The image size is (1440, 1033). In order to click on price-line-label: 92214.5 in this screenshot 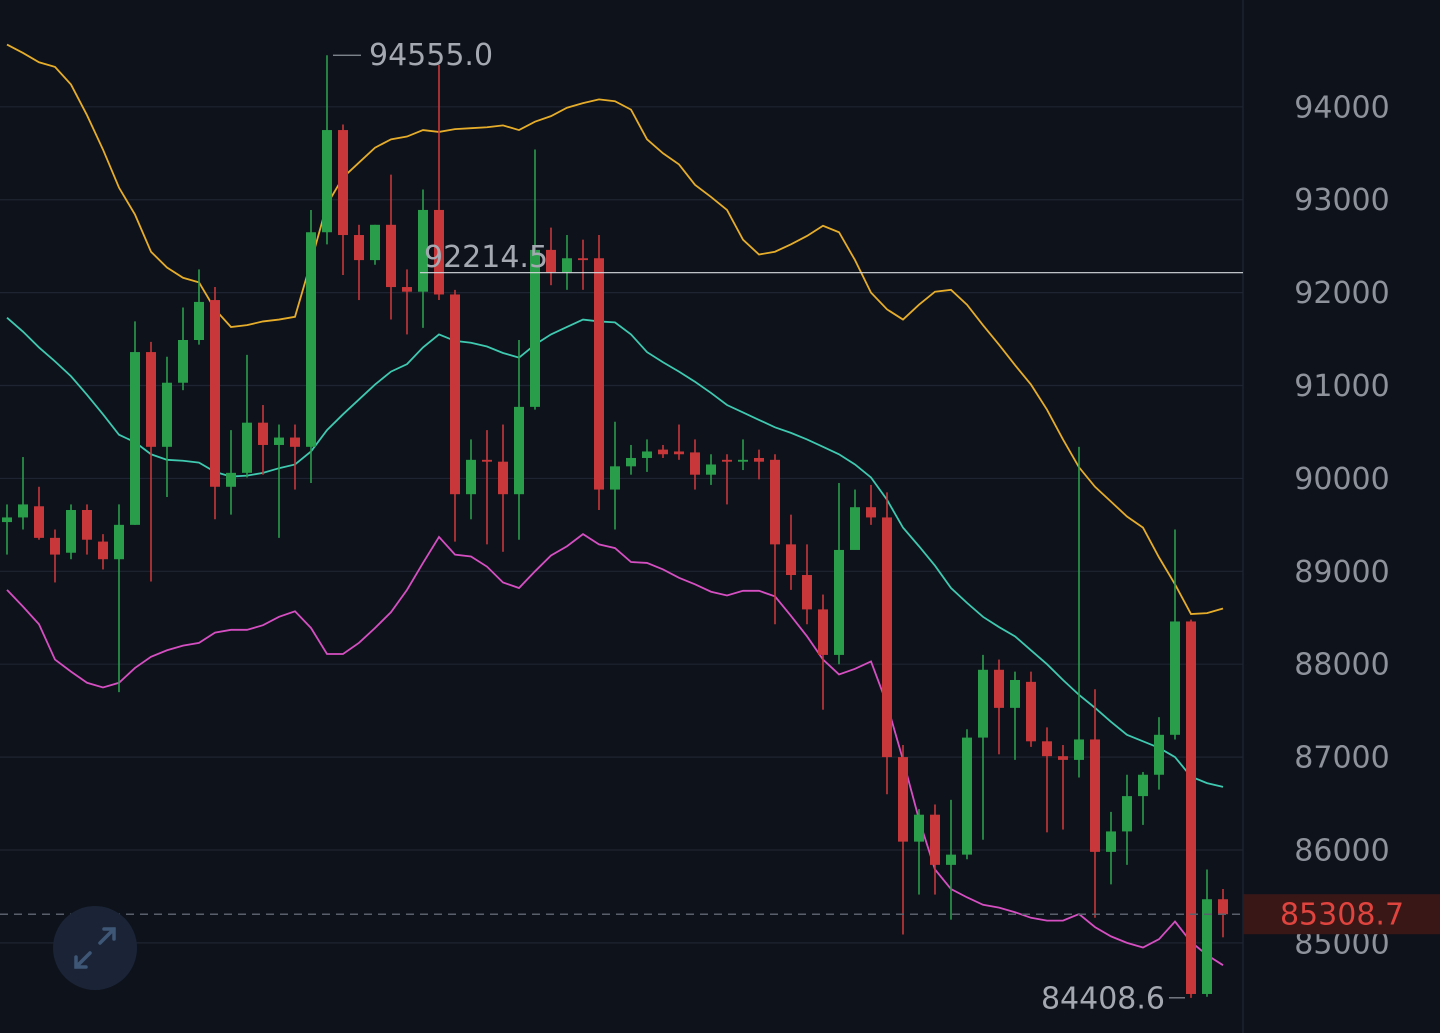, I will do `click(486, 257)`.